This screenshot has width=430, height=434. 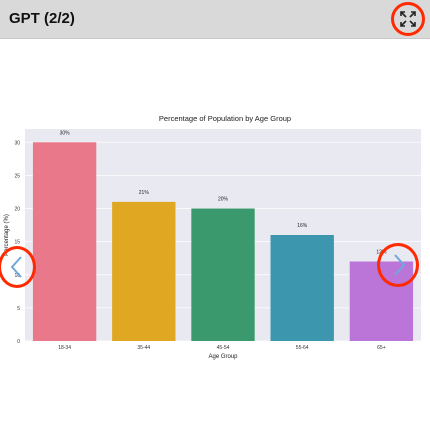 I want to click on x-tick-label: 55-64, so click(x=302, y=348).